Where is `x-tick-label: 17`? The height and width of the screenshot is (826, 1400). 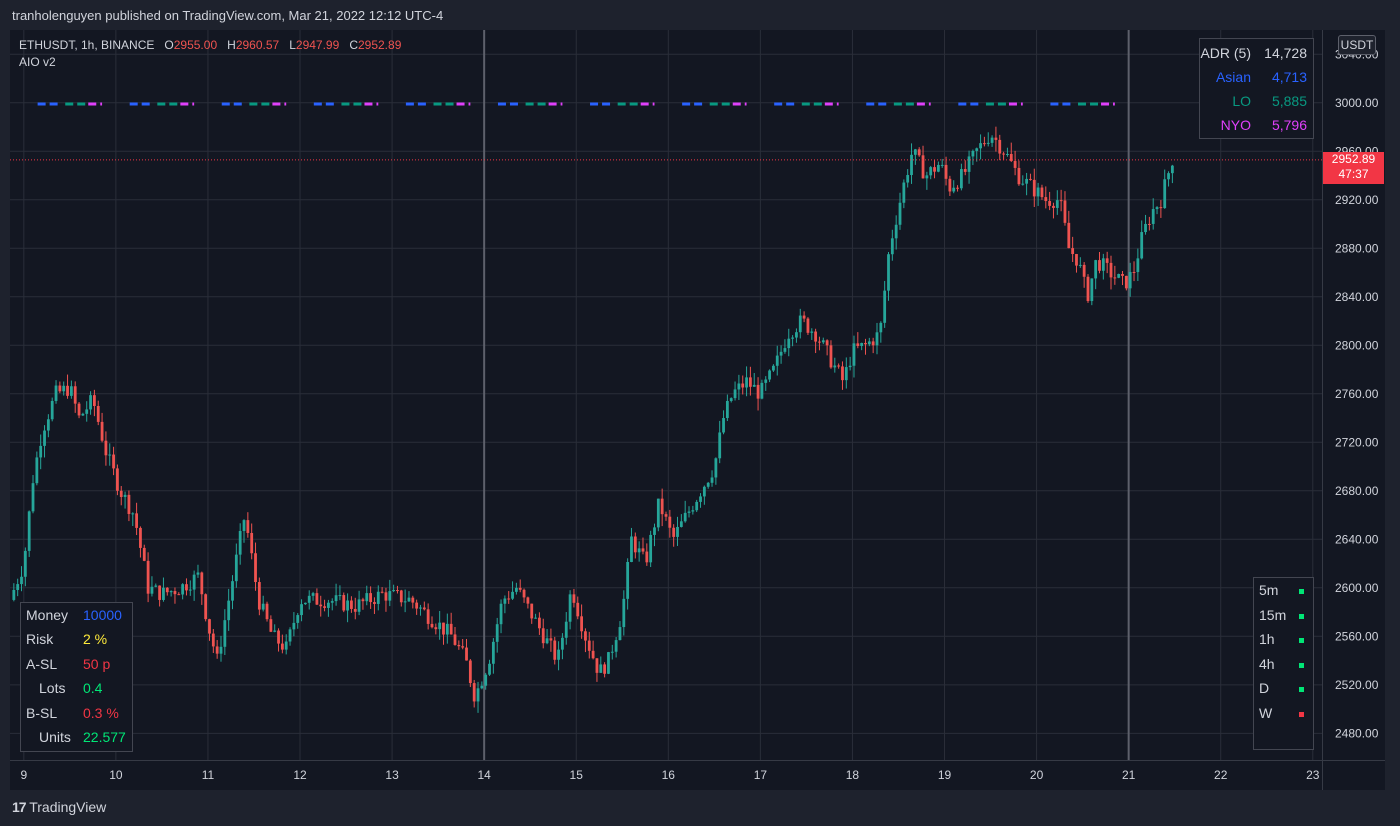 x-tick-label: 17 is located at coordinates (761, 775).